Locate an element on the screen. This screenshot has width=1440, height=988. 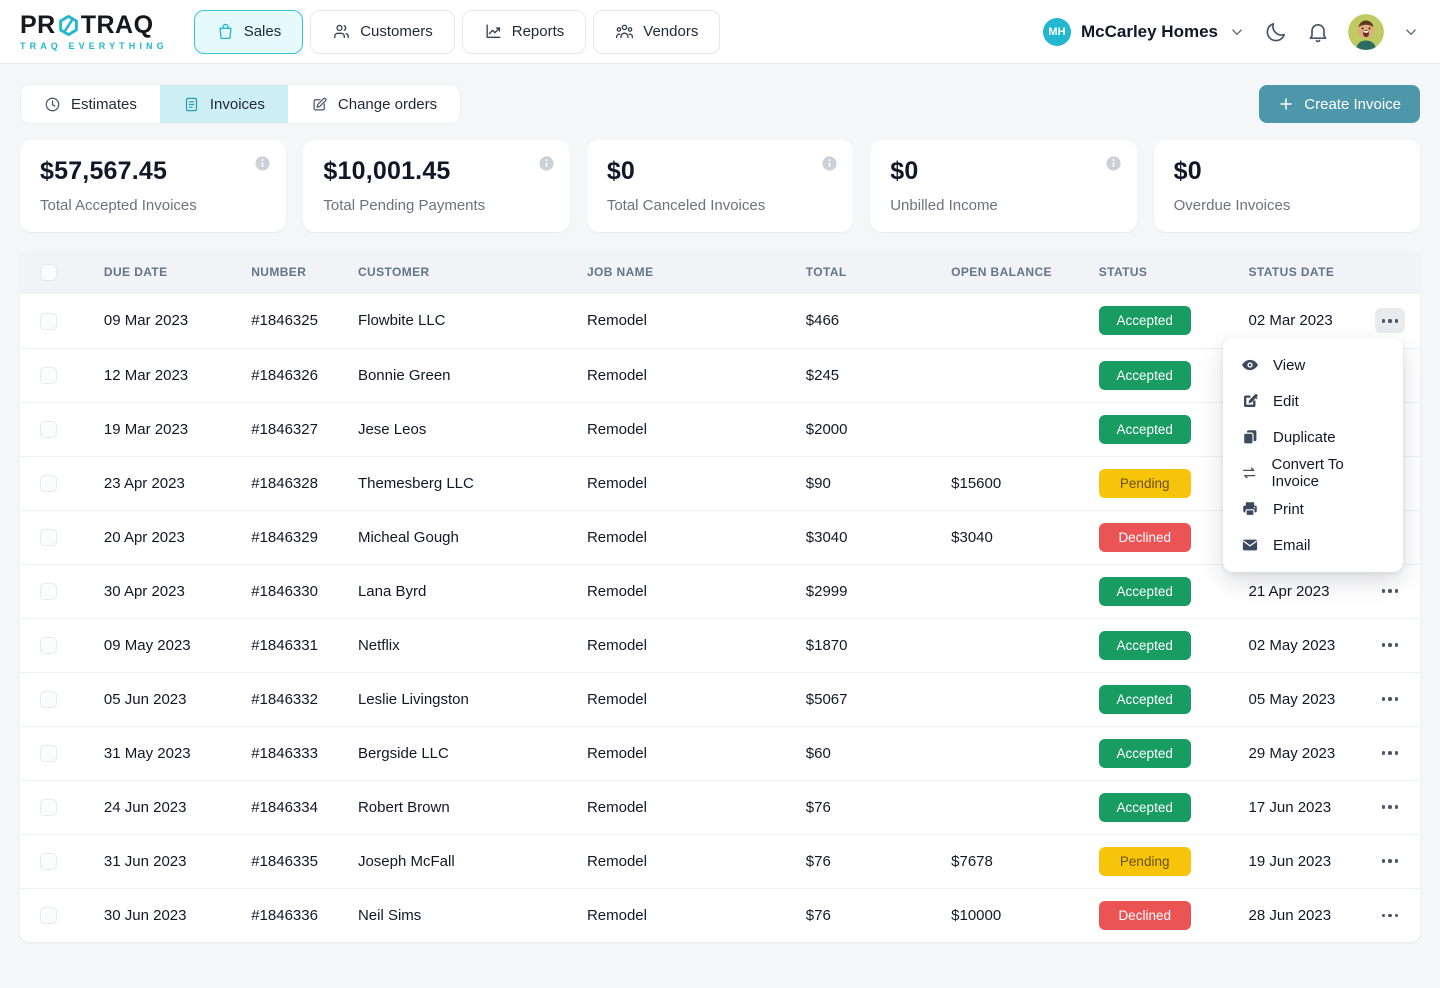
nav-tab-sales: Sales is located at coordinates (248, 31).